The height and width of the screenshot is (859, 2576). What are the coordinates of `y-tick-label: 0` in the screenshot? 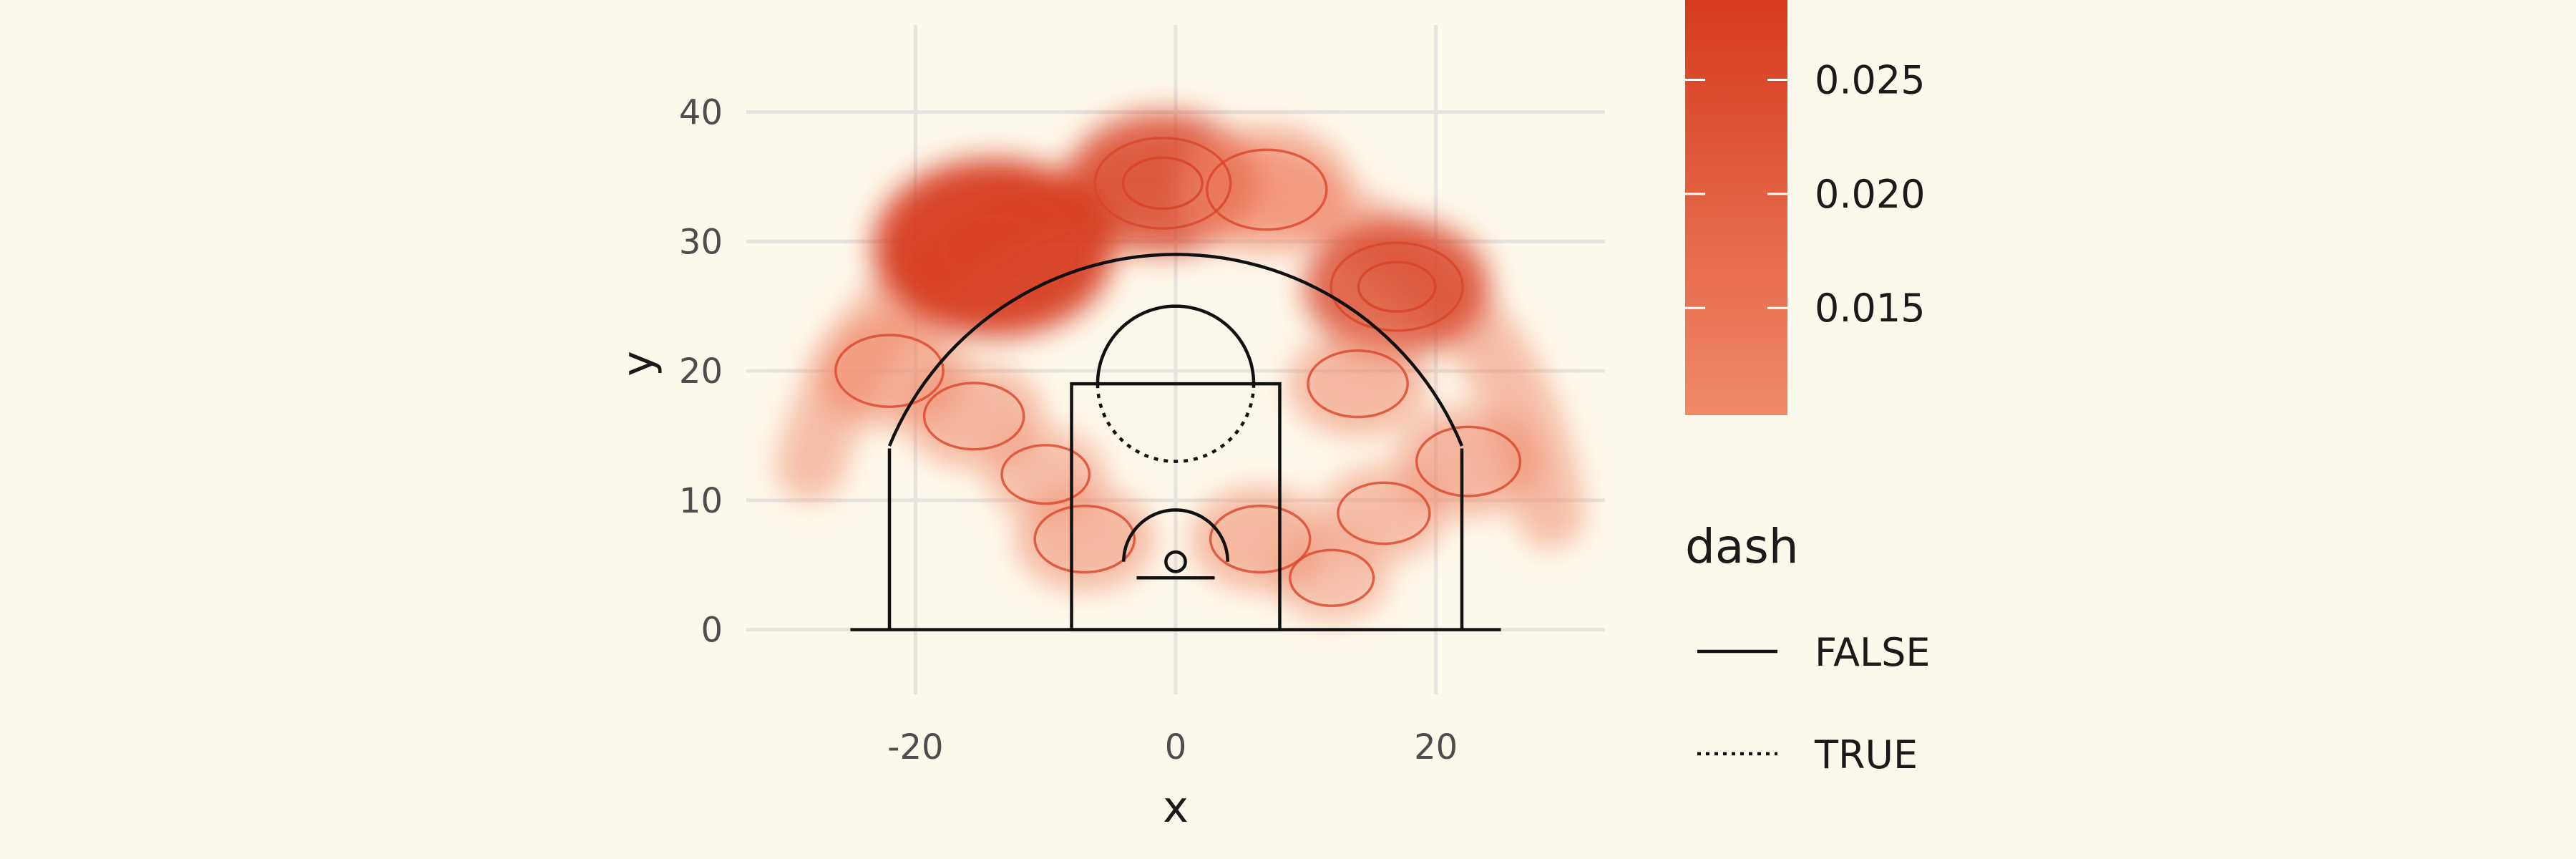 It's located at (712, 631).